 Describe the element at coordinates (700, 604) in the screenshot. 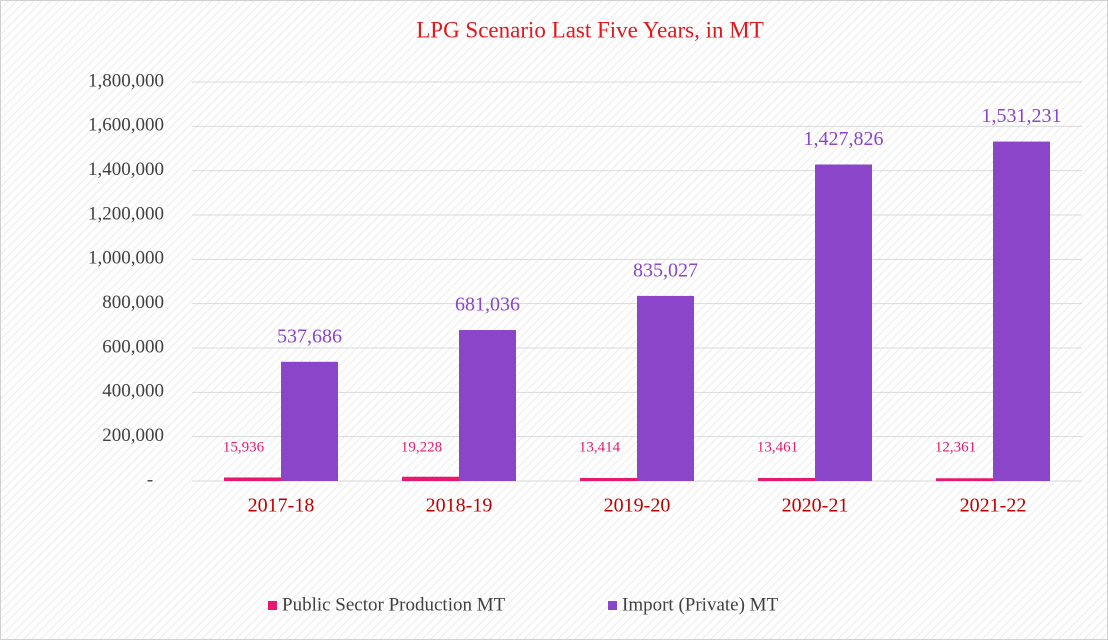

I see `legend-label: Import (Private) MT` at that location.